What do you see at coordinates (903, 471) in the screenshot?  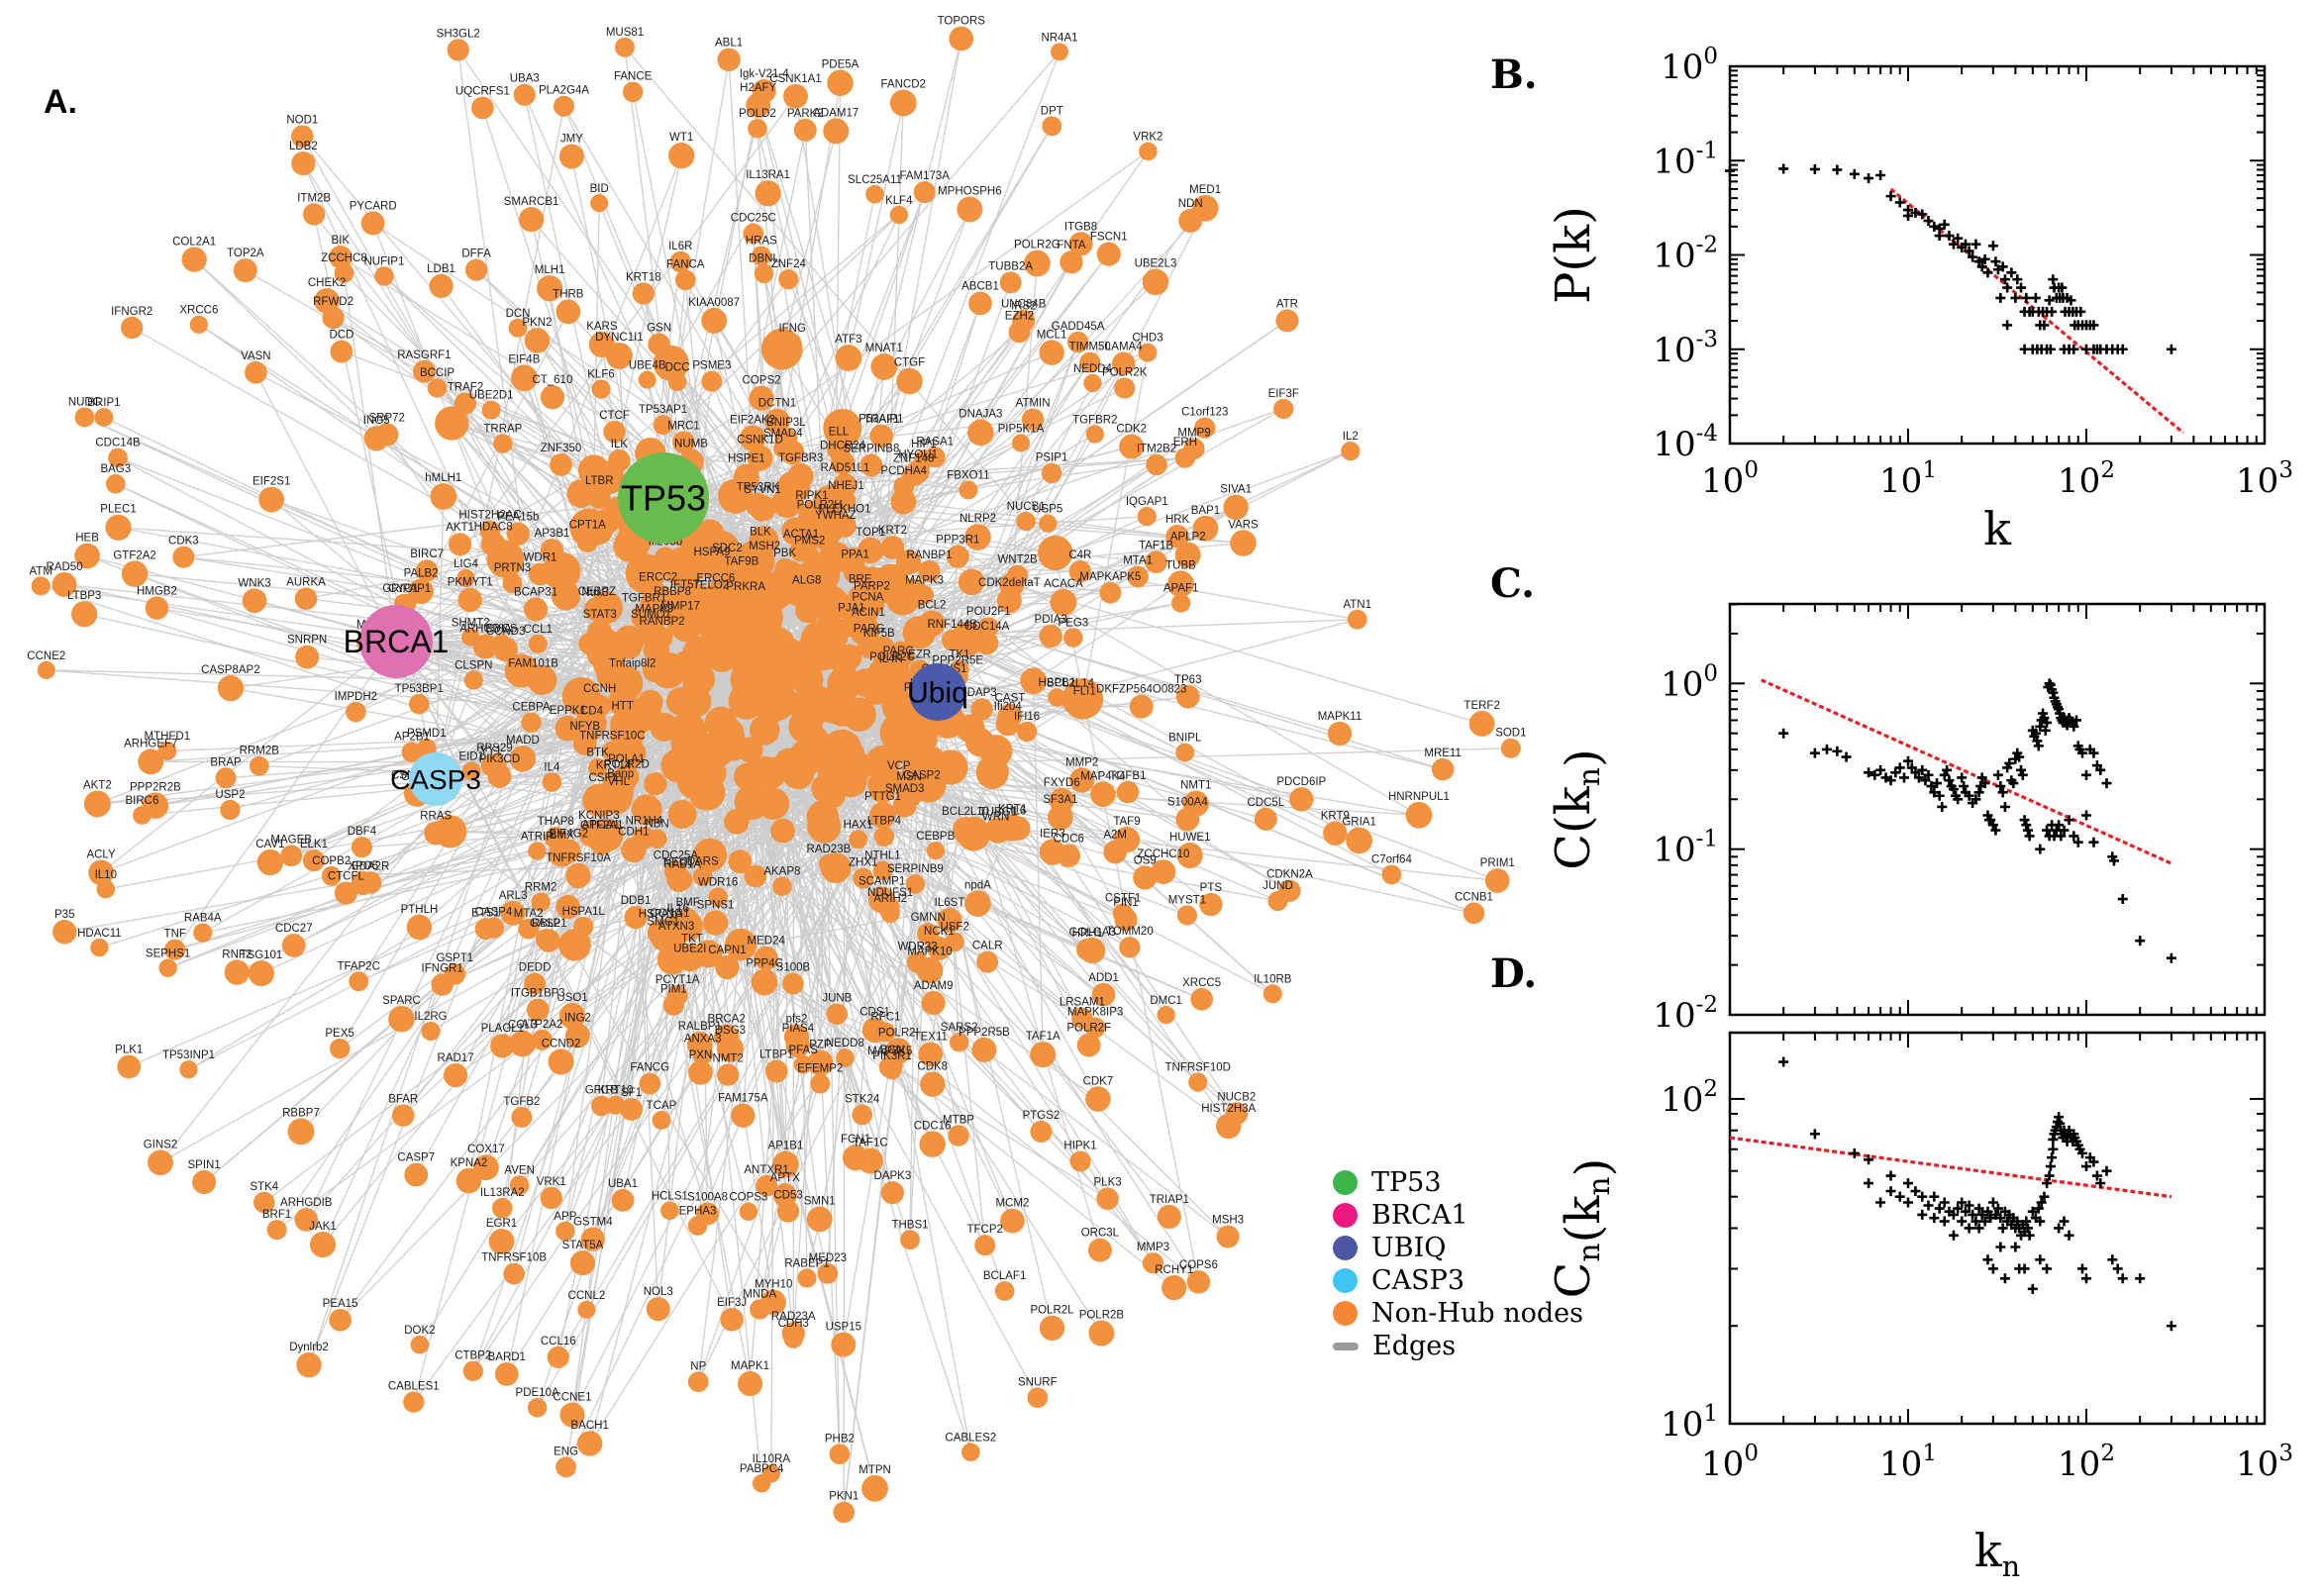 I see `network-node-label: PCDHA4` at bounding box center [903, 471].